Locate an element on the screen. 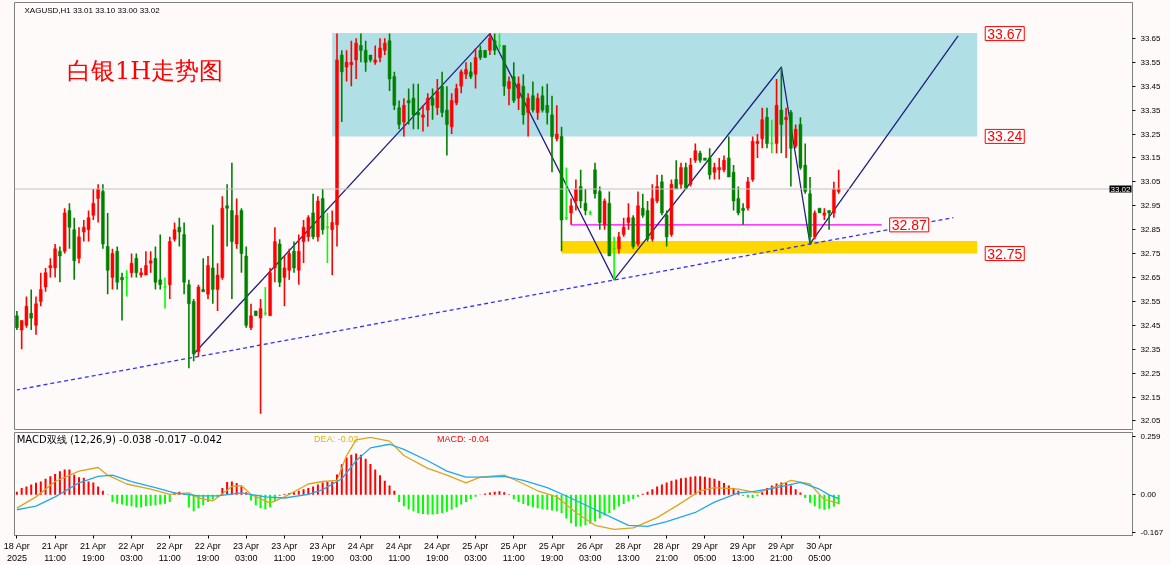 Image resolution: width=1170 pixels, height=565 pixels. y-tick-label: 32.35 is located at coordinates (1151, 349).